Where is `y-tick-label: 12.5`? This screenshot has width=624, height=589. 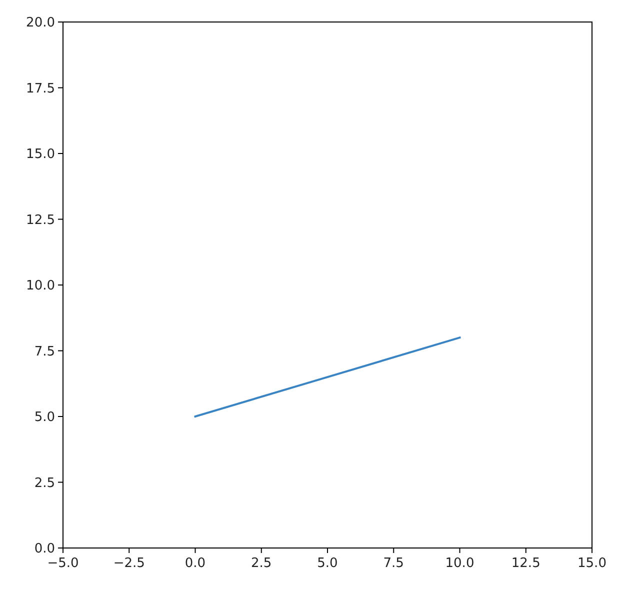 y-tick-label: 12.5 is located at coordinates (40, 220).